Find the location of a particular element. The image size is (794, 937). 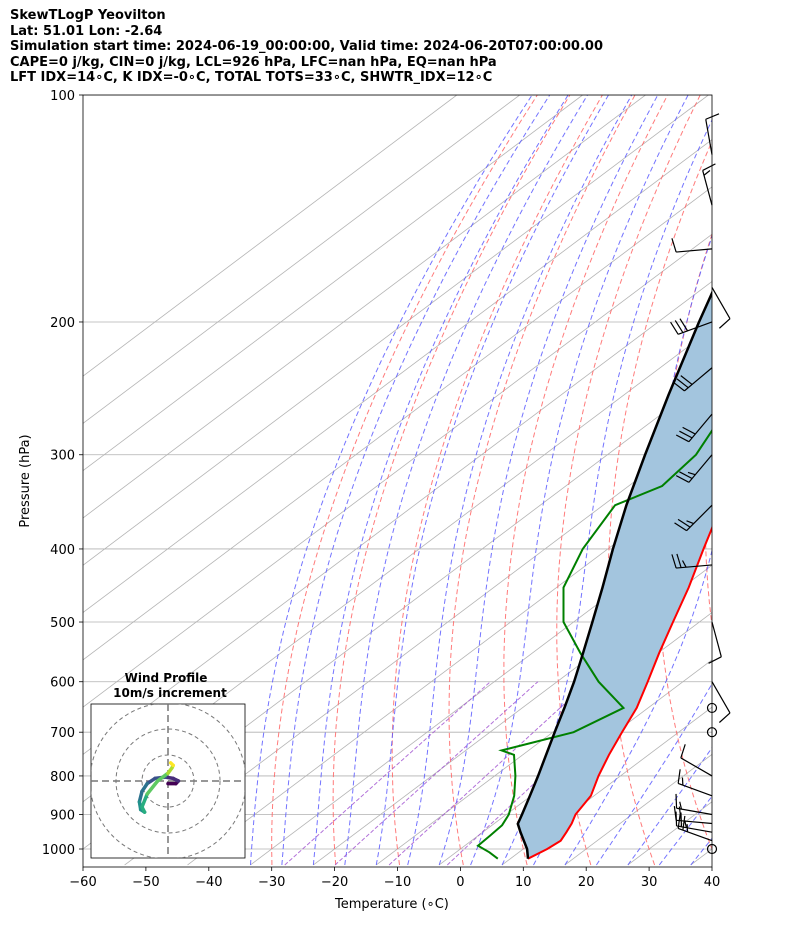

dewpoint-line is located at coordinates (594, 644).